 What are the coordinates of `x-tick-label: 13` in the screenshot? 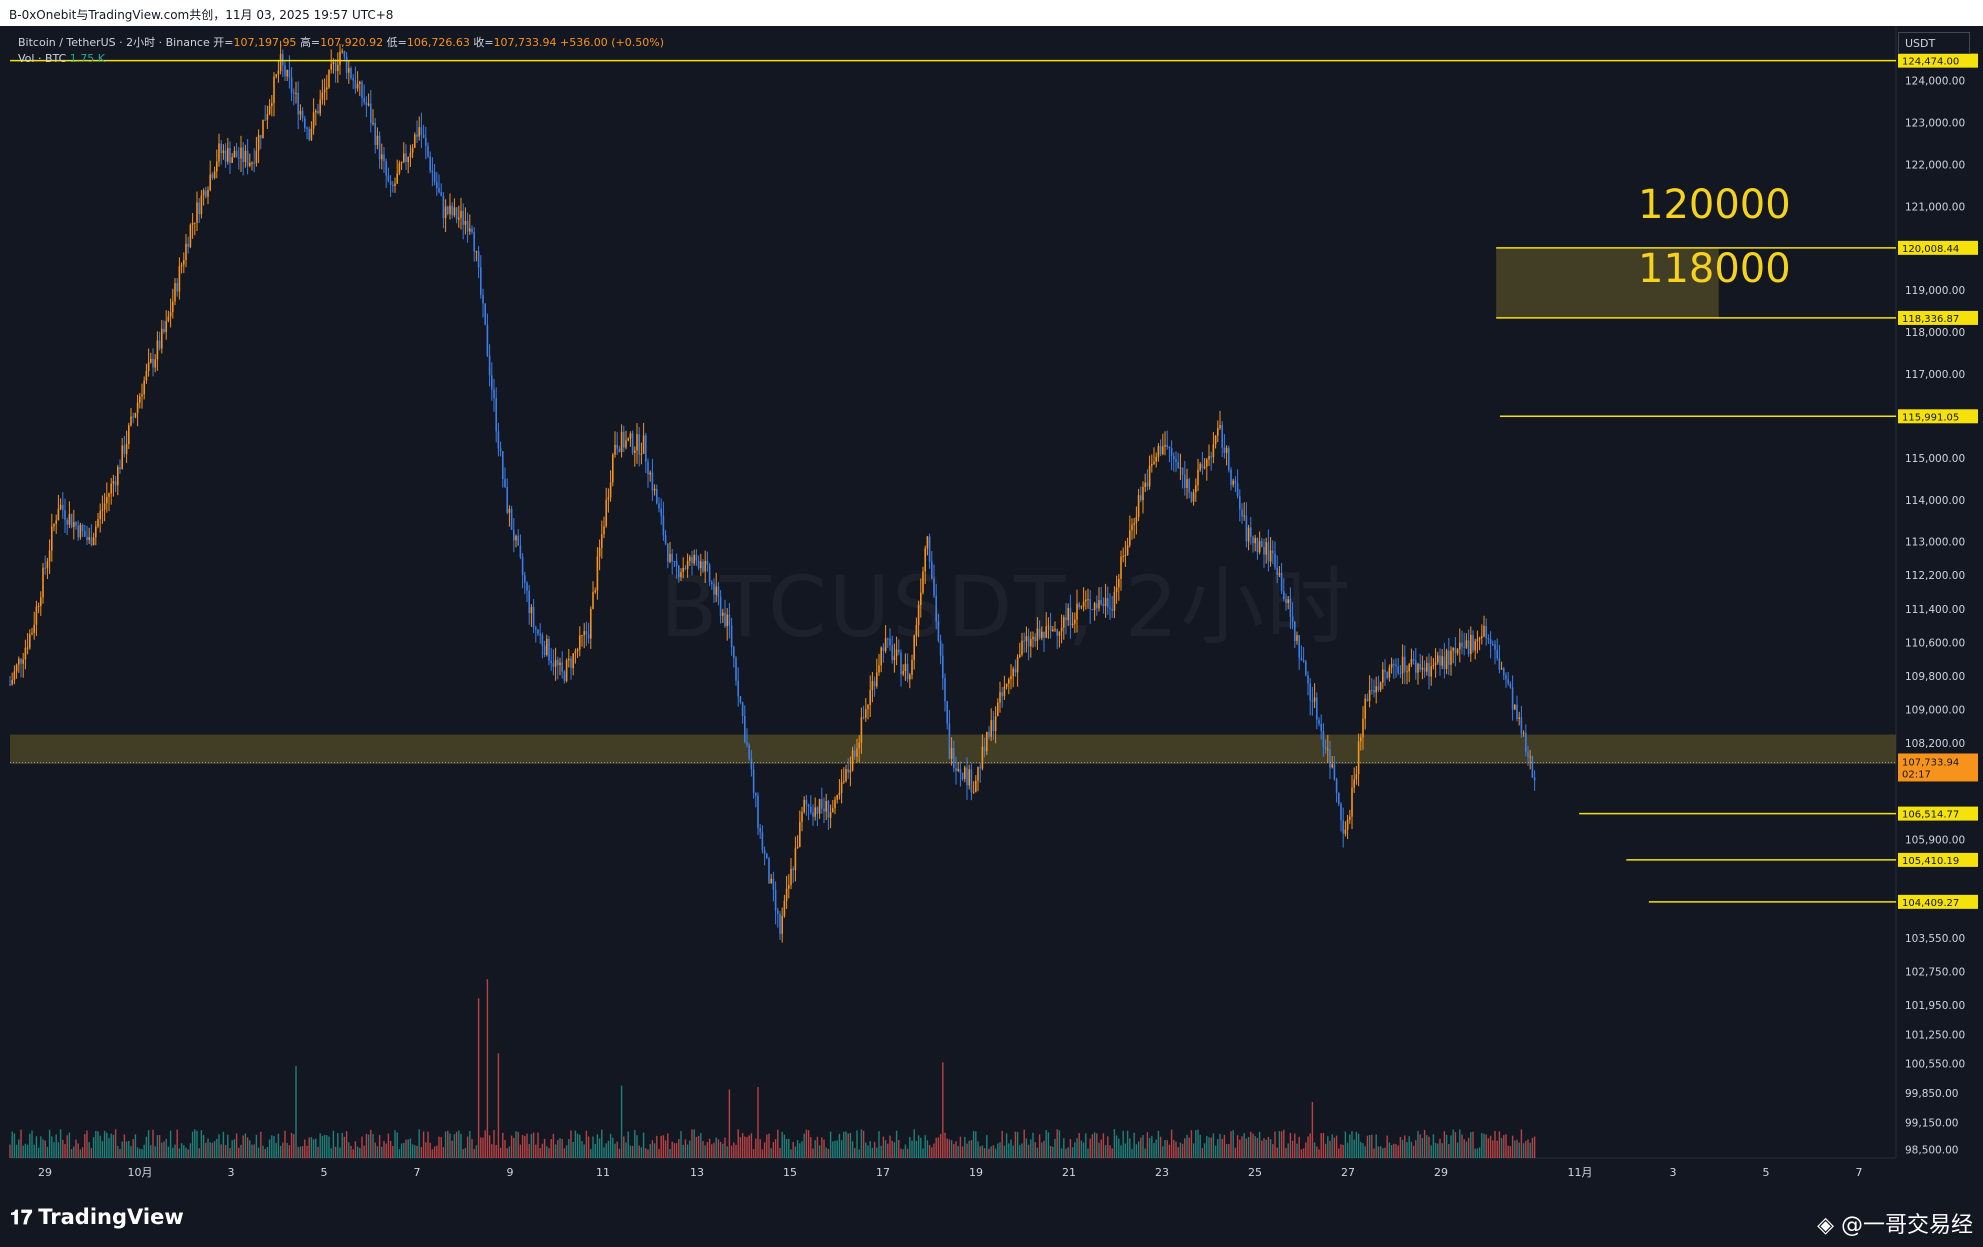 It's located at (697, 1172).